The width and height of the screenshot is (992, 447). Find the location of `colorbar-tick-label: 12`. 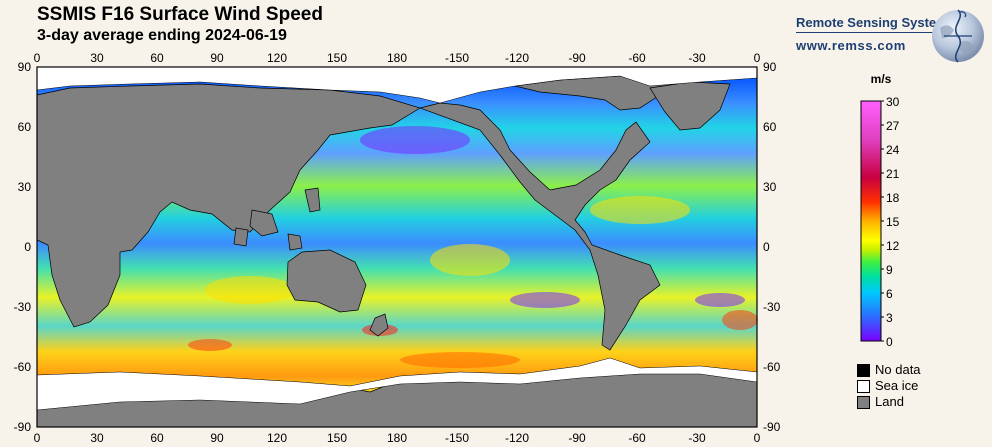

colorbar-tick-label: 12 is located at coordinates (893, 246).